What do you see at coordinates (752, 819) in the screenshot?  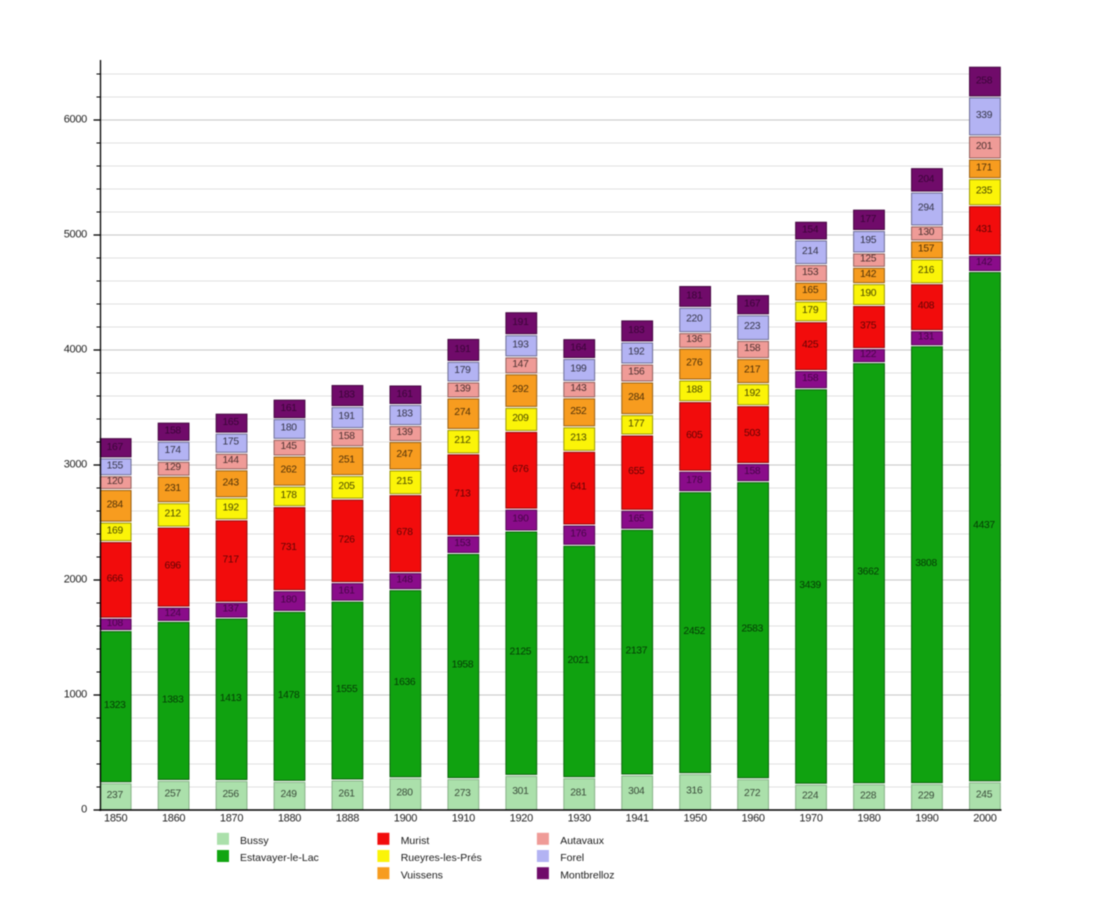 I see `svg-text: 1960` at bounding box center [752, 819].